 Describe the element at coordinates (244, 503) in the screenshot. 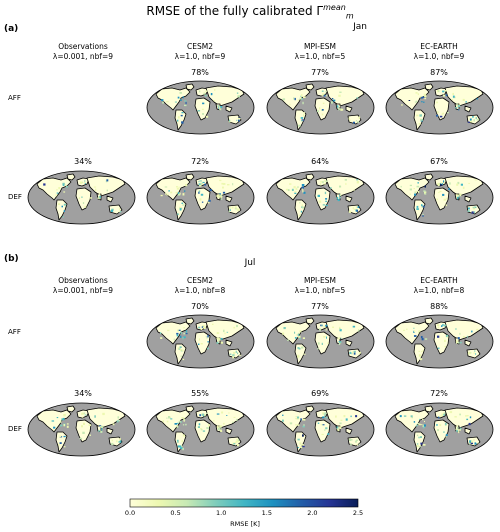

I see `colorbar-gradient` at that location.